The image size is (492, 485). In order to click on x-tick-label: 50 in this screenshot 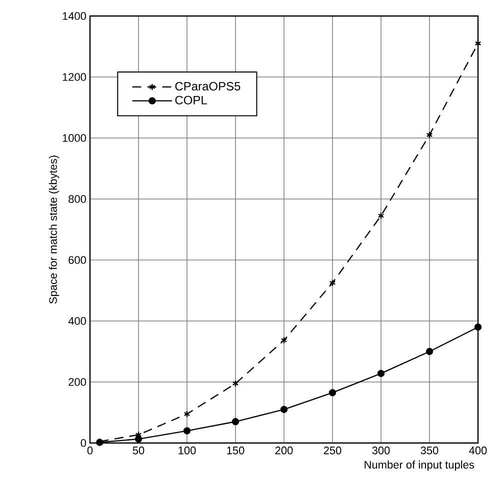, I will do `click(138, 450)`.